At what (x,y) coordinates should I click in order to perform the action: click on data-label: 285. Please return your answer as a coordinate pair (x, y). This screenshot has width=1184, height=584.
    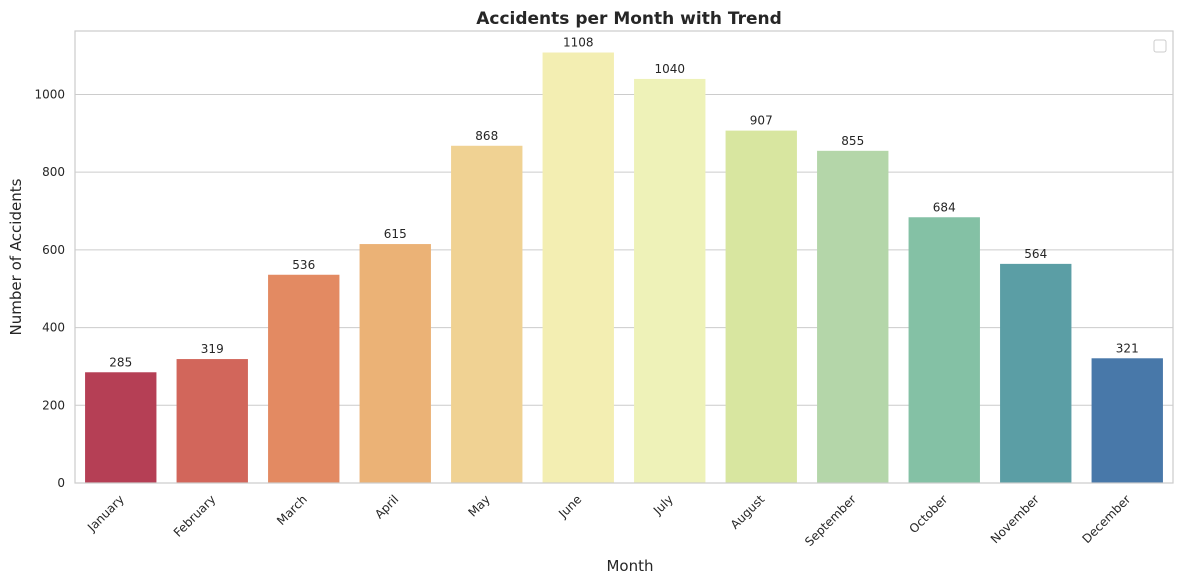
    Looking at the image, I should click on (120, 362).